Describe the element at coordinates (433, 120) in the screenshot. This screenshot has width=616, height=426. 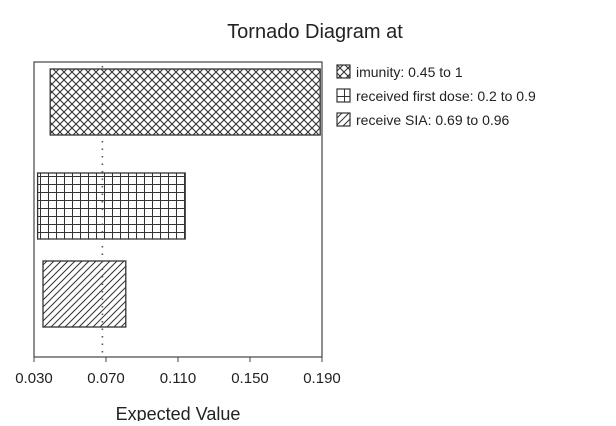
I see `legend-label: receive SIA: 0.69 to 0.96` at that location.